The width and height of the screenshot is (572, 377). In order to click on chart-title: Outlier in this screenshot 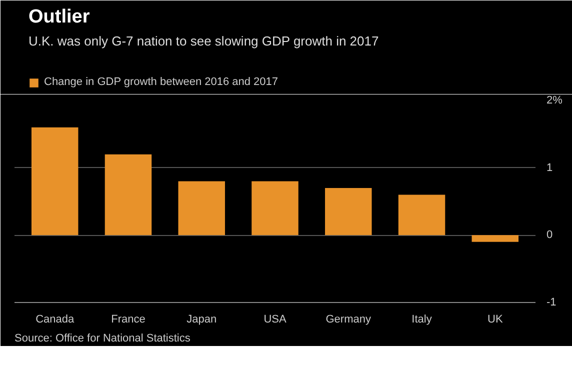, I will do `click(59, 17)`.